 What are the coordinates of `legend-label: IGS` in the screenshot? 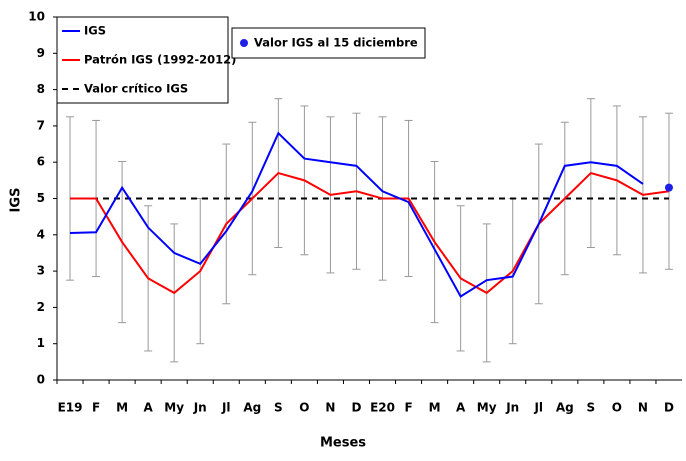 It's located at (95, 31).